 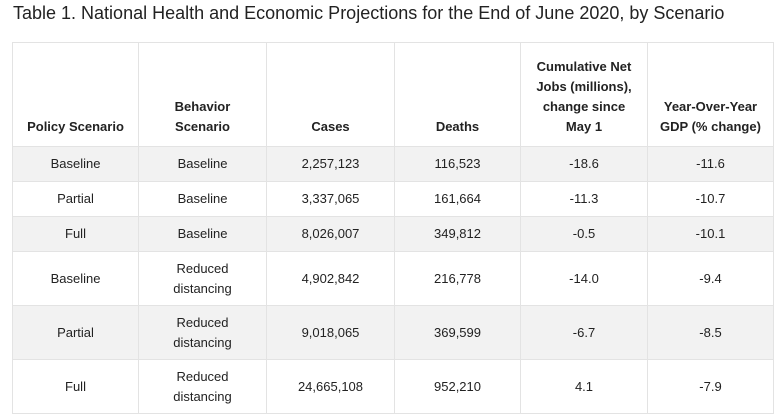 I want to click on cell-cases: 8,026,007, so click(x=330, y=234).